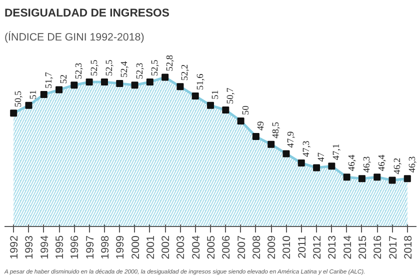 The height and width of the screenshot is (280, 420). I want to click on x-tick-label: 2008, so click(256, 247).